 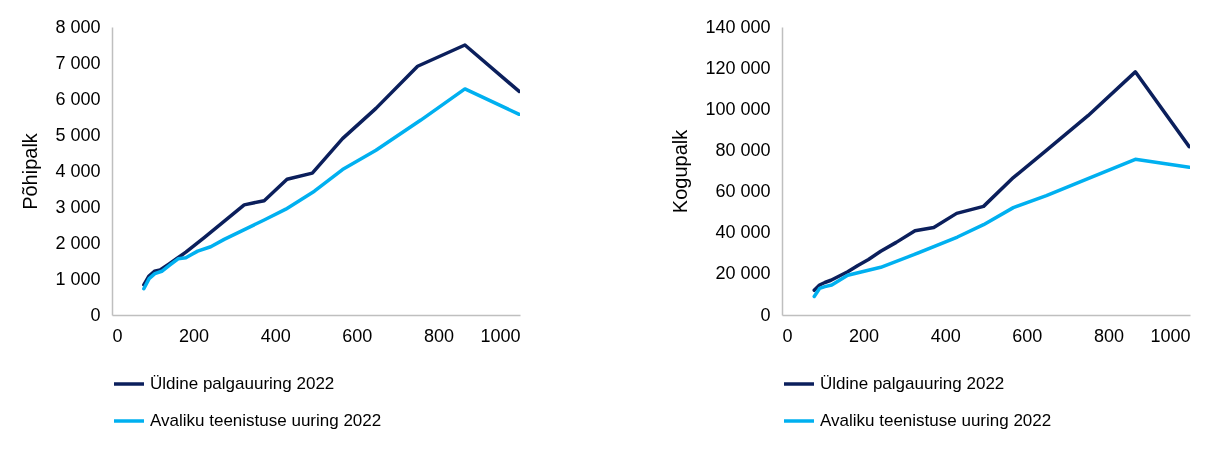 What do you see at coordinates (78, 170) in the screenshot?
I see `y-tick-label: 4 000` at bounding box center [78, 170].